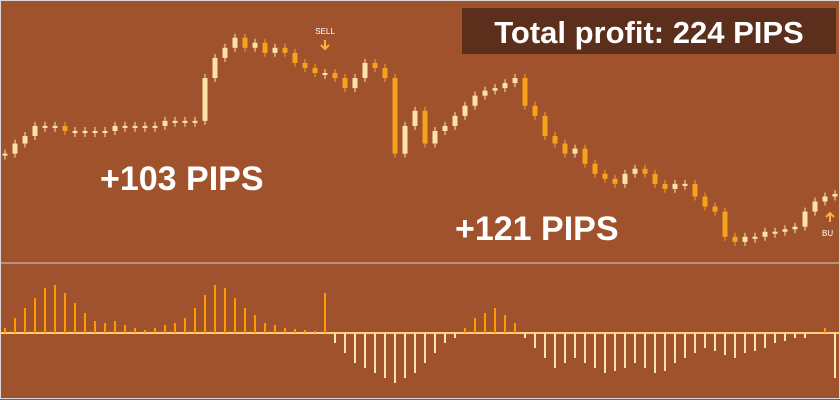  What do you see at coordinates (182, 179) in the screenshot?
I see `profit-annotation: +103 PIPS` at bounding box center [182, 179].